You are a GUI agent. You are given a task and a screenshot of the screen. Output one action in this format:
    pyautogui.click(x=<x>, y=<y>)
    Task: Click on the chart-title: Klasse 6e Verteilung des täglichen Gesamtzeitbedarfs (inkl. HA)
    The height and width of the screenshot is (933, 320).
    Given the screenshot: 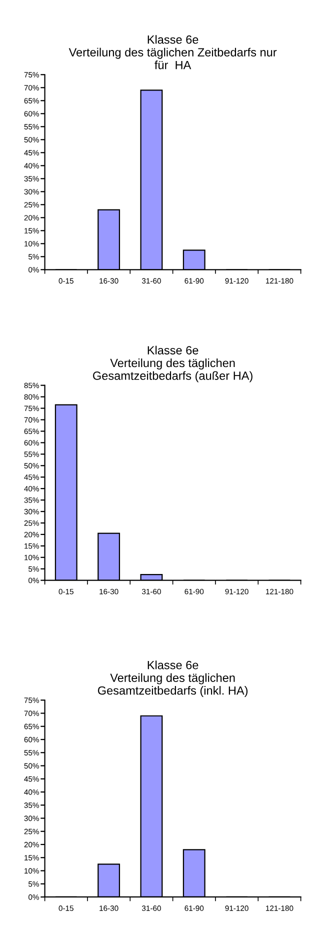 What is the action you would take?
    pyautogui.click(x=173, y=679)
    